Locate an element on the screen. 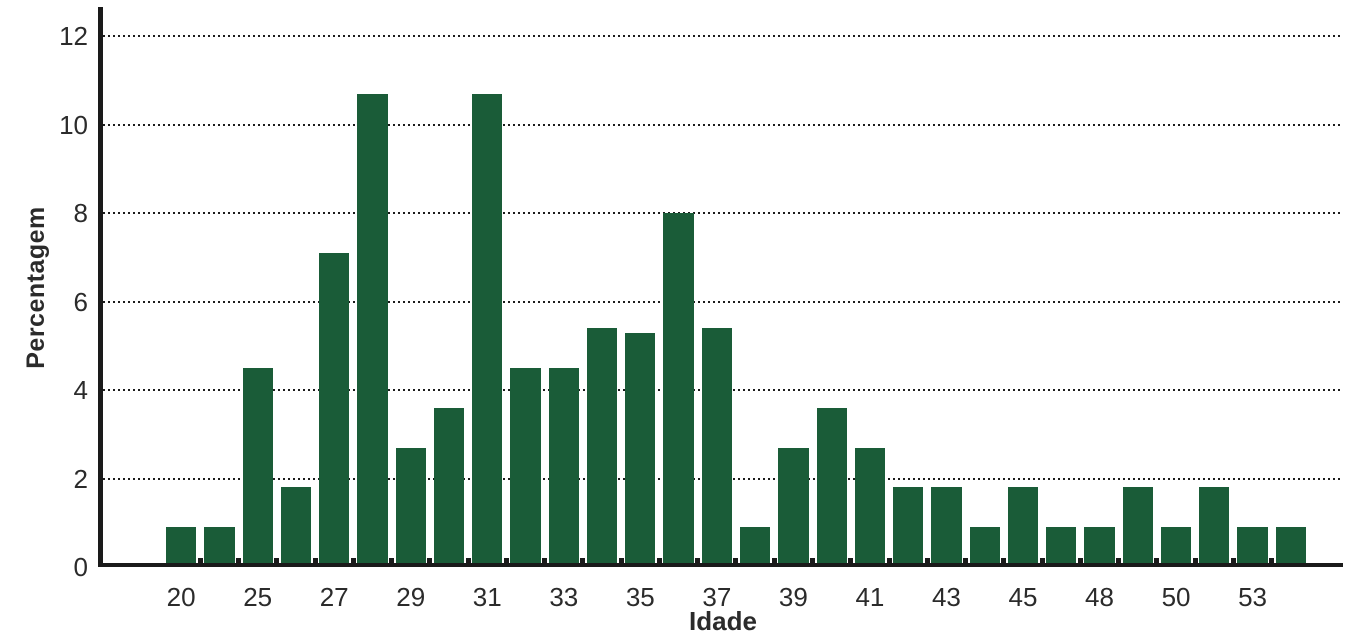  x-tick-label: 37 is located at coordinates (717, 597).